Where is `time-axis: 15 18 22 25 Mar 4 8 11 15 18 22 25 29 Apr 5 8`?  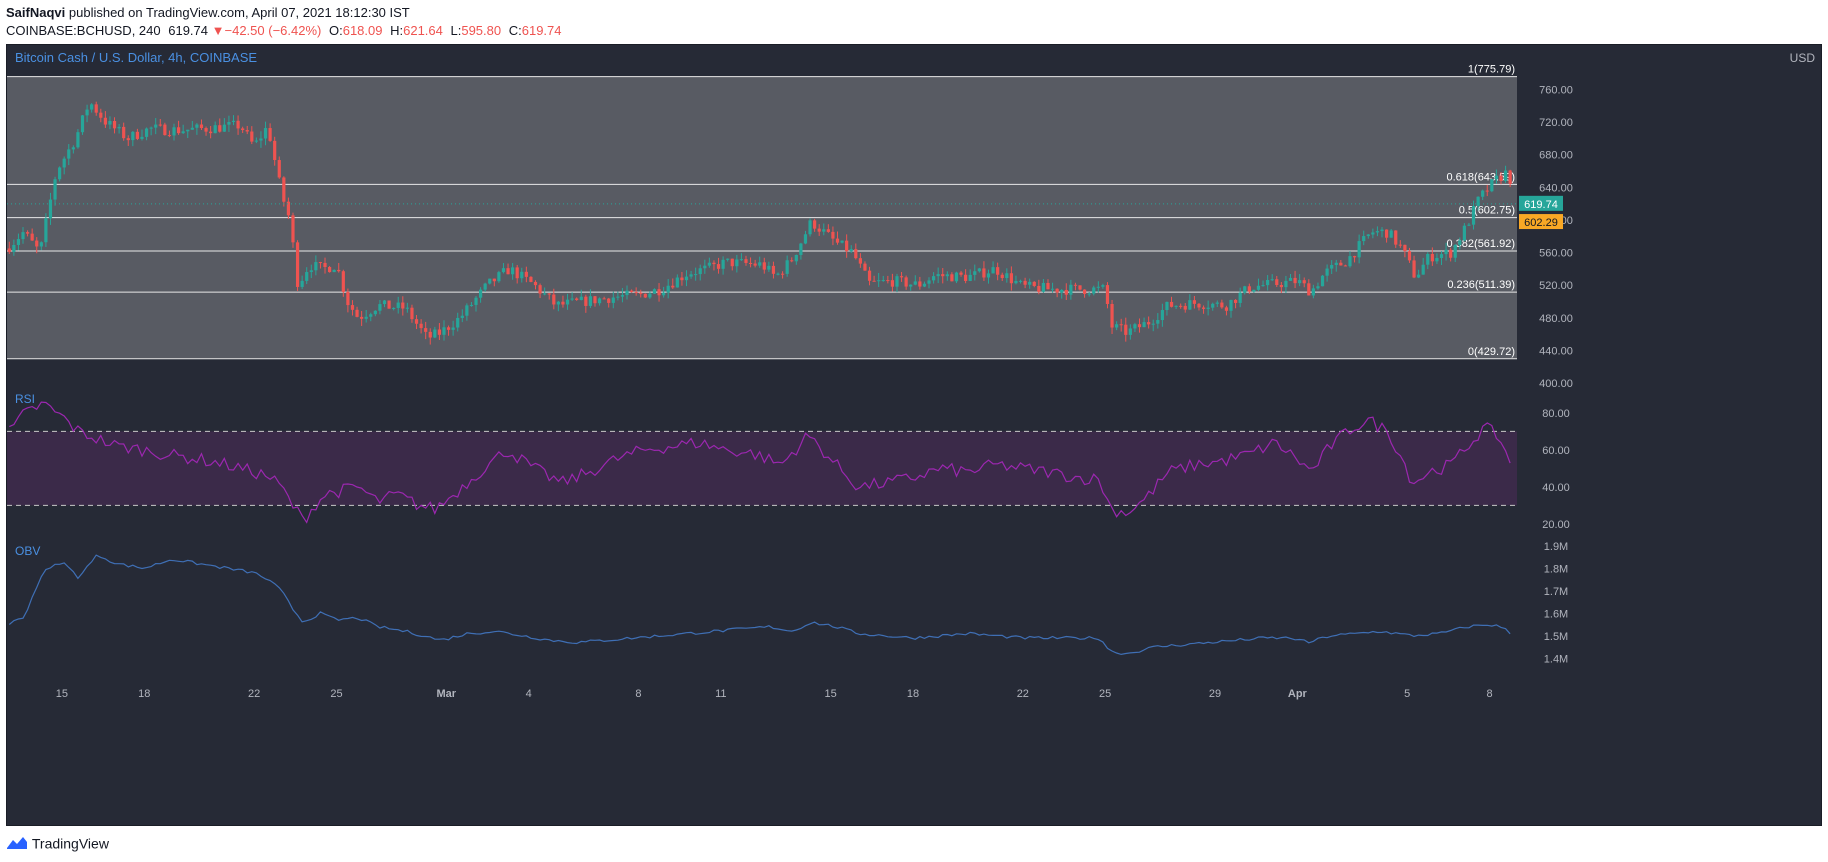
time-axis: 15 18 22 25 Mar 4 8 11 15 18 22 25 29 Apr 5 8 is located at coordinates (774, 694).